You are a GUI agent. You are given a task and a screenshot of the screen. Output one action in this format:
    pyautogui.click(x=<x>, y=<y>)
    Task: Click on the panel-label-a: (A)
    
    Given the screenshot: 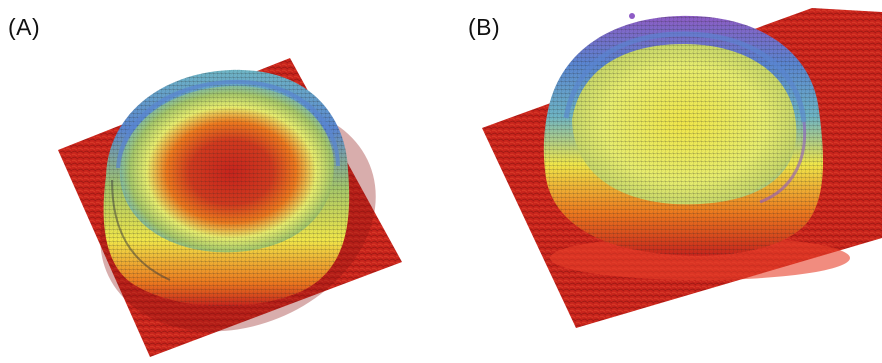 What is the action you would take?
    pyautogui.click(x=24, y=27)
    